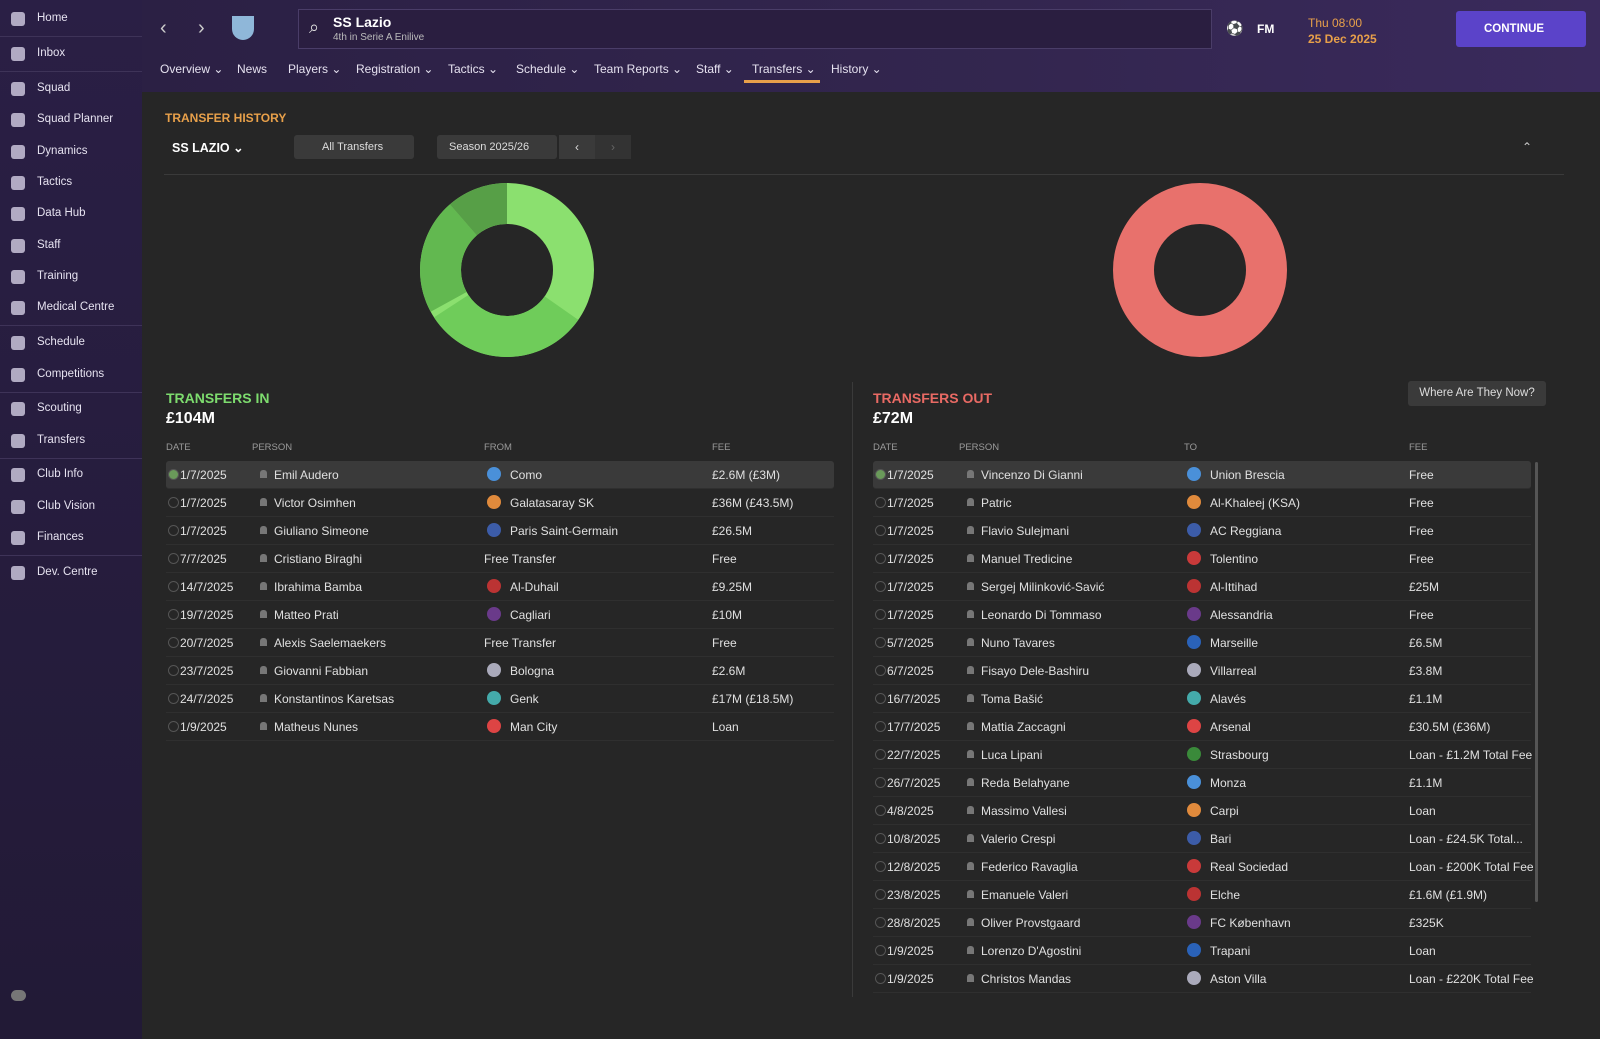 The image size is (1600, 1039). I want to click on season-dropdown: Season 2025/26, so click(497, 147).